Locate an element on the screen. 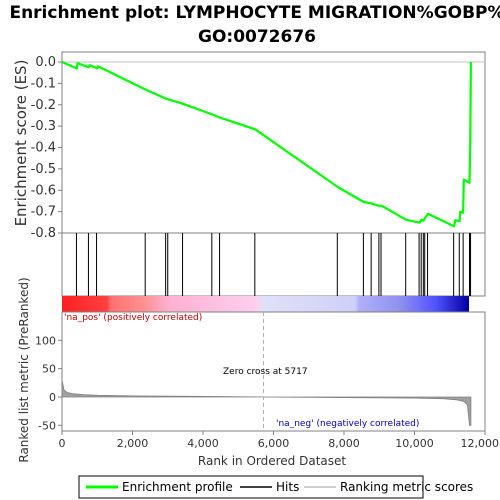  ranking-y-tick-label: -50 is located at coordinates (47, 425).